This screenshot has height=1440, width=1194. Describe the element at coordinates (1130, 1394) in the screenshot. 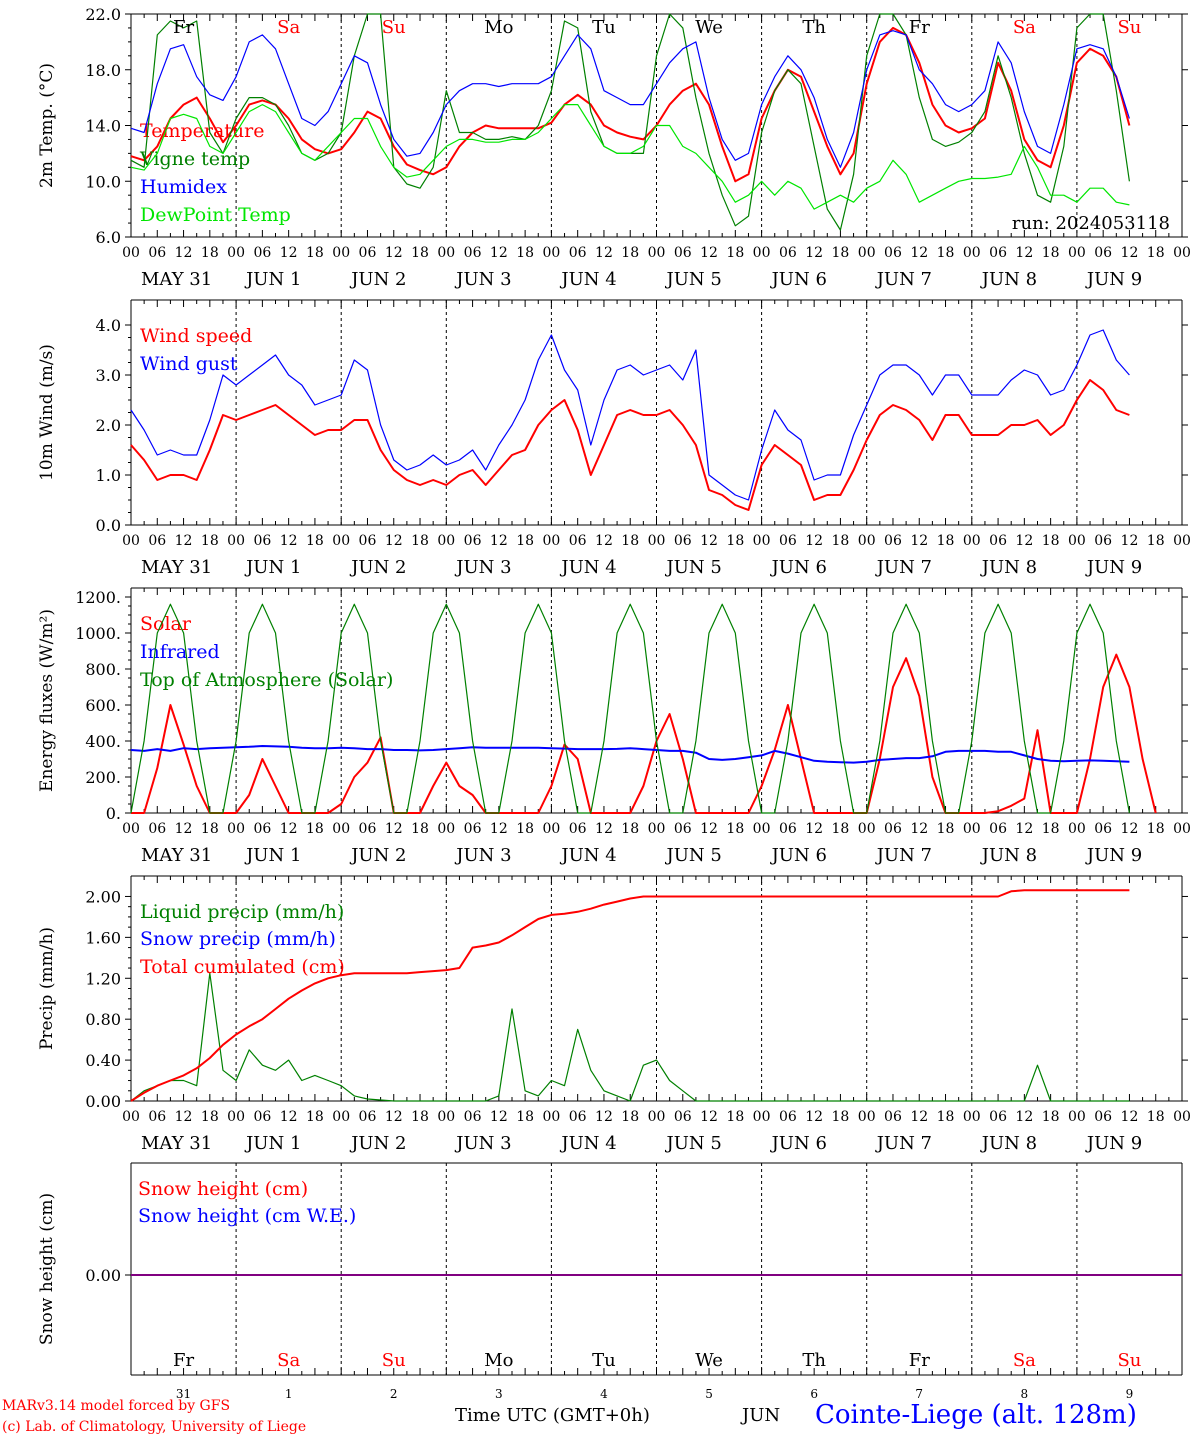

I see `day-number-label: 9` at that location.